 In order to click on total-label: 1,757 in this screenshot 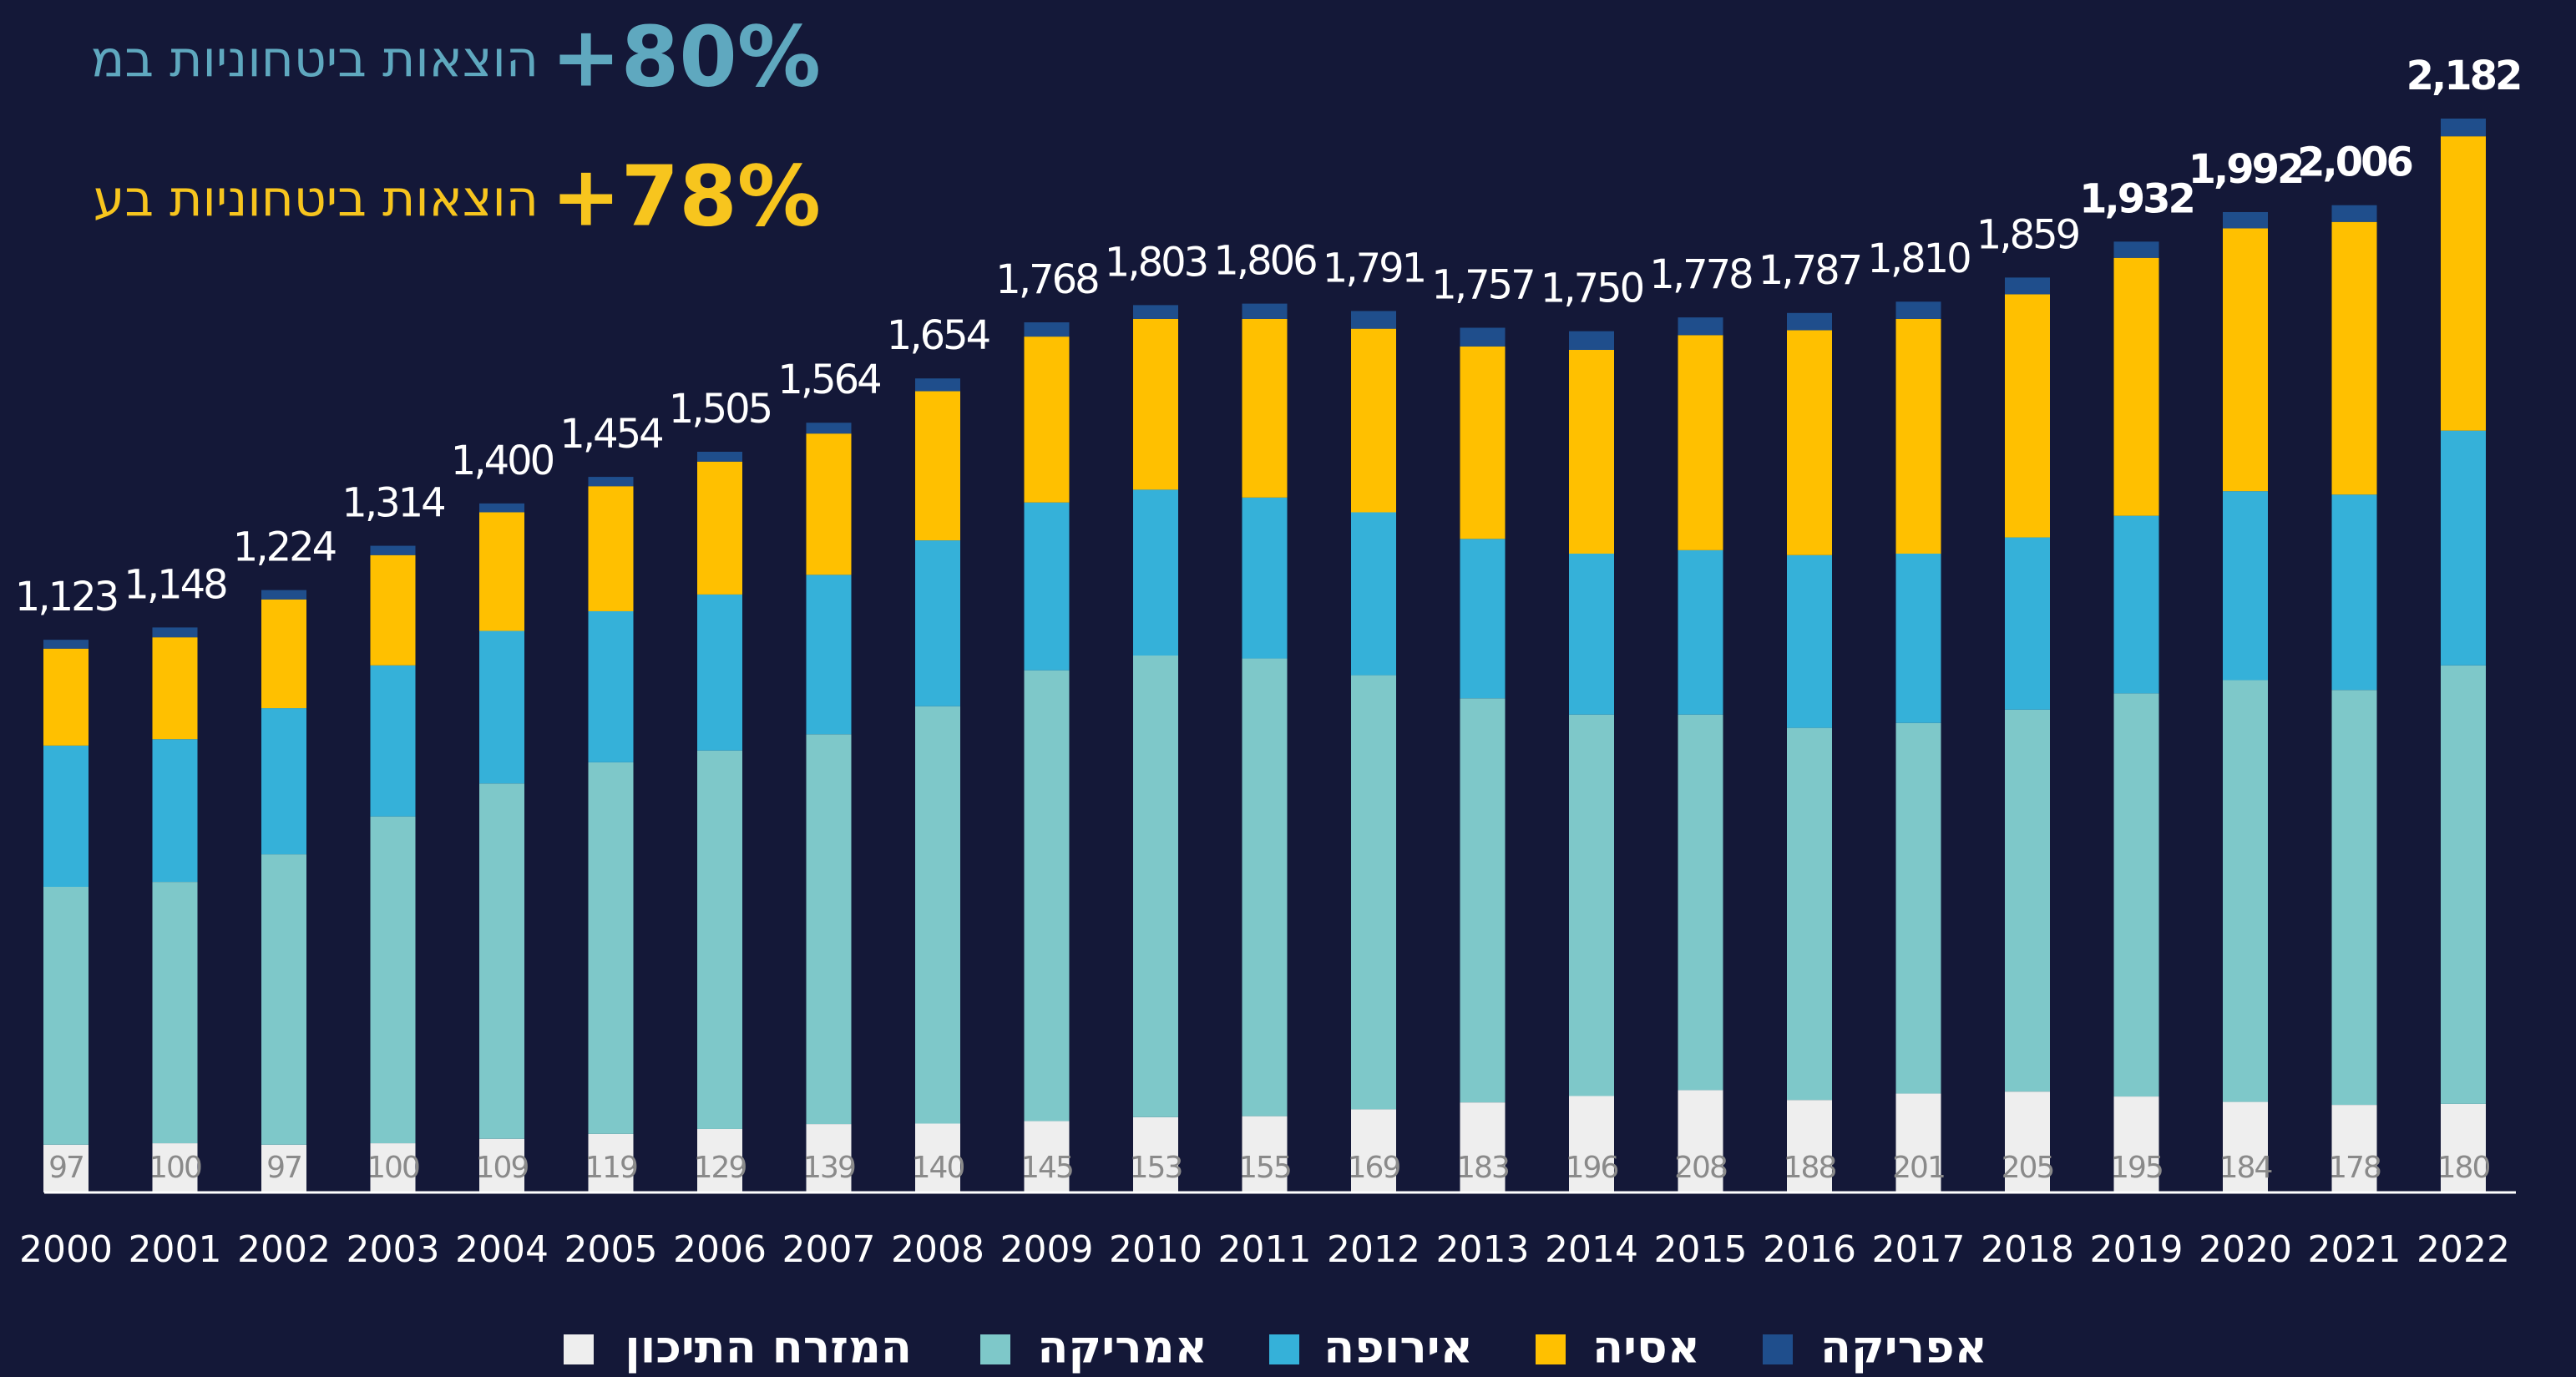, I will do `click(1482, 284)`.